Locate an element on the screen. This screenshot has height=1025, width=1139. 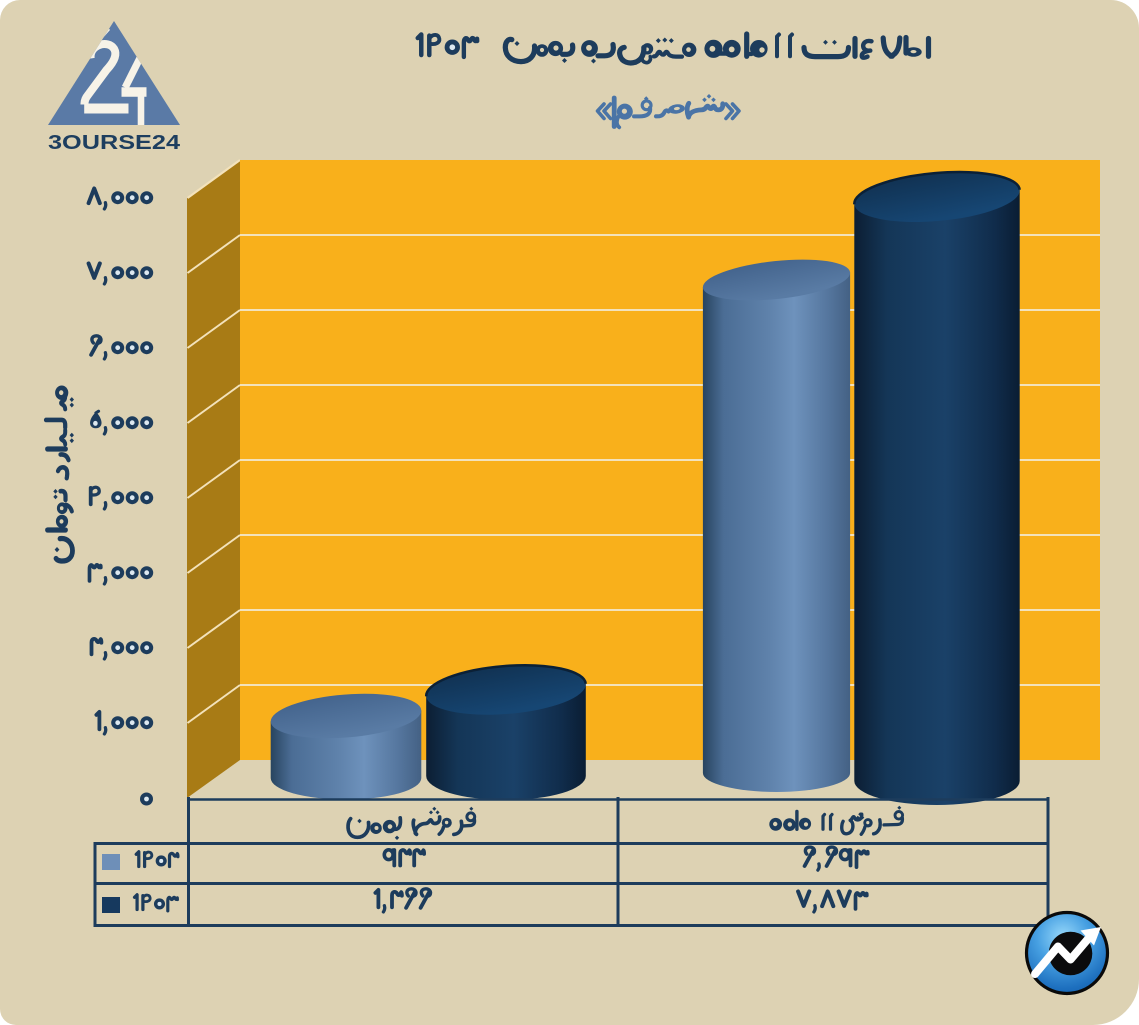
svg-text: 3OURSE24 is located at coordinates (114, 143).